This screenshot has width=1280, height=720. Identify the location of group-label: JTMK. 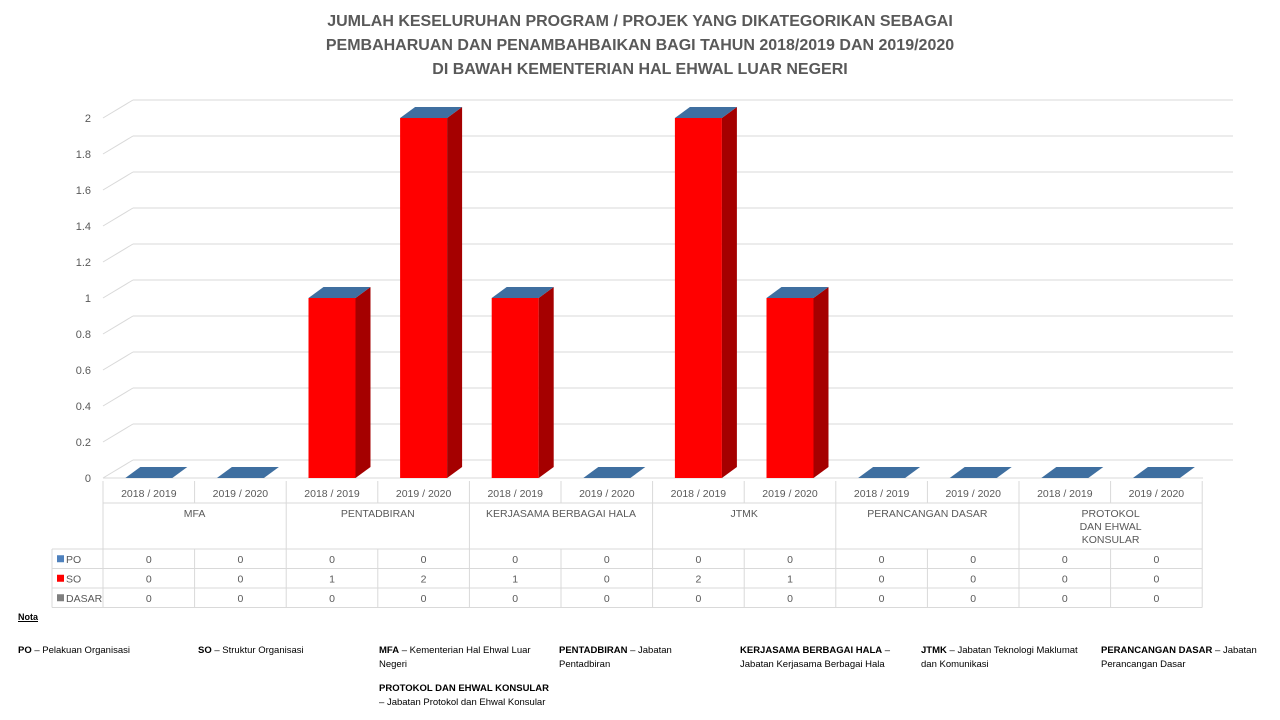
(743, 514).